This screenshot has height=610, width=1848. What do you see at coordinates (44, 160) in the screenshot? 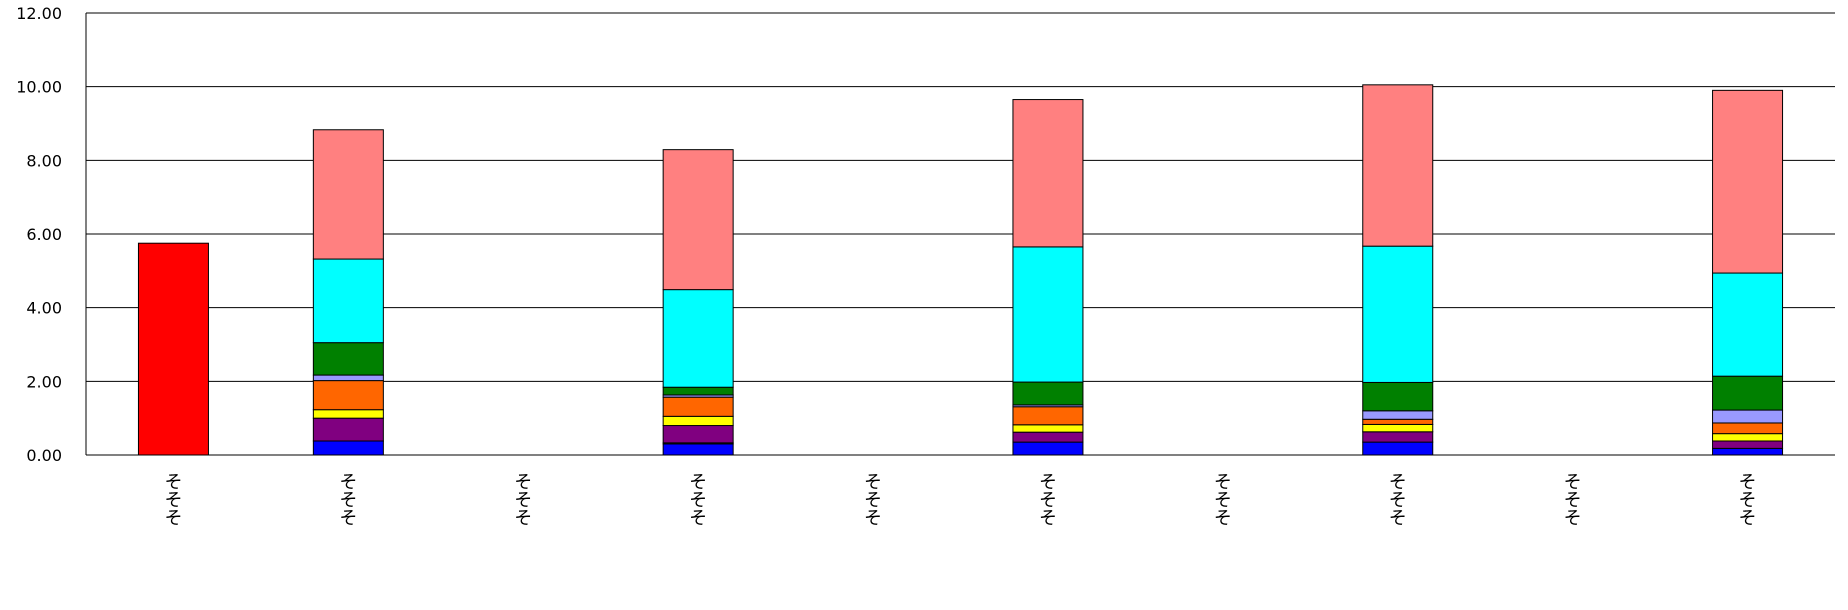
I see `y-tick-label: 8.00` at bounding box center [44, 160].